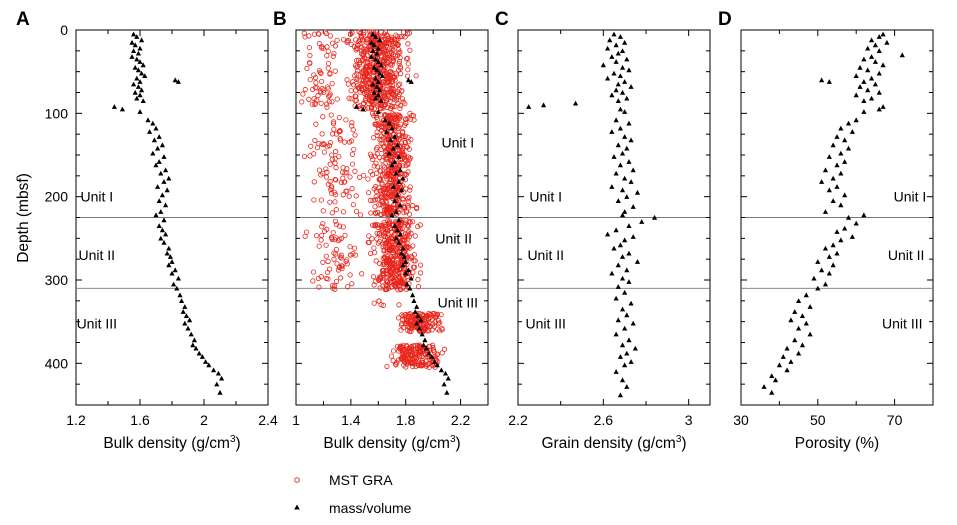 This screenshot has height=525, width=957. I want to click on x-tick-label: 2.4, so click(268, 420).